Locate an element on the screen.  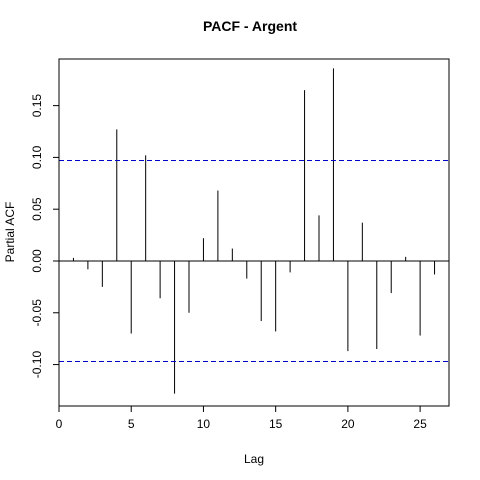
x-tick-label: 25 is located at coordinates (420, 424).